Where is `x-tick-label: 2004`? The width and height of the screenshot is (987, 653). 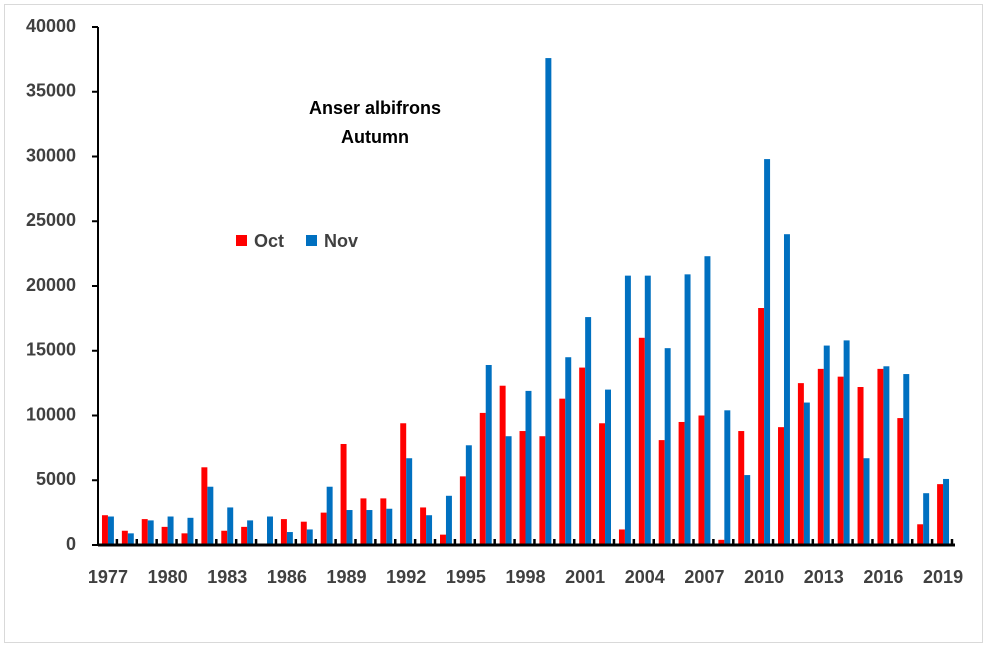
x-tick-label: 2004 is located at coordinates (645, 577).